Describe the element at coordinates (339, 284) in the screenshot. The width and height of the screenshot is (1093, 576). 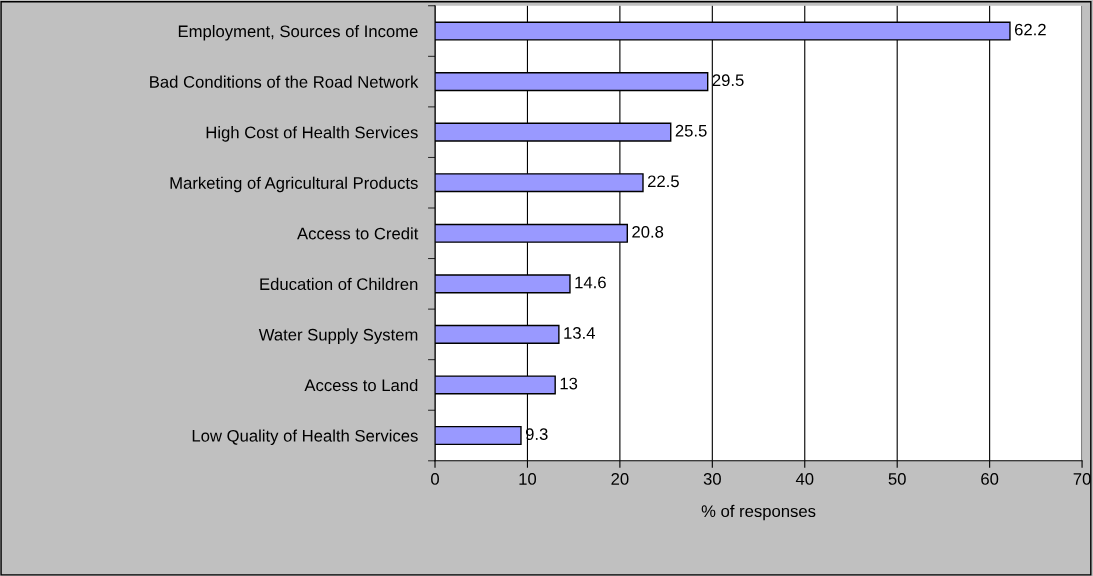
I see `y-tick-label: Education of Children` at that location.